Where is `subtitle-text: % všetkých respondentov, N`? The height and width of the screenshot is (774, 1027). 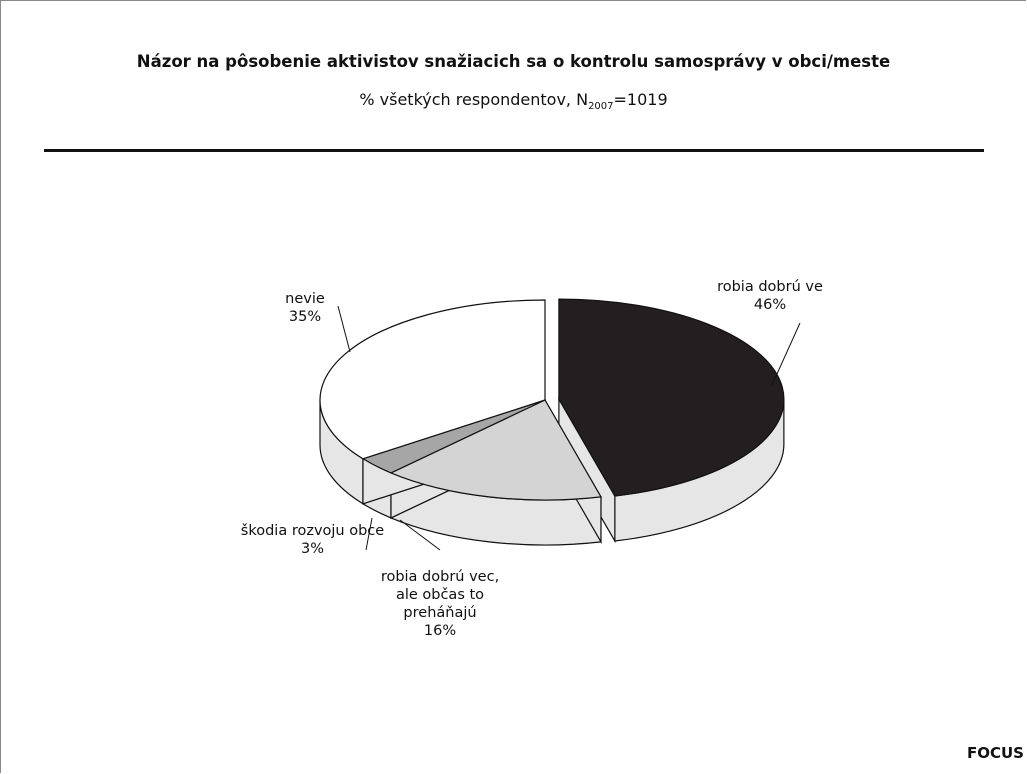
subtitle-text: % všetkých respondentov, N is located at coordinates (474, 99).